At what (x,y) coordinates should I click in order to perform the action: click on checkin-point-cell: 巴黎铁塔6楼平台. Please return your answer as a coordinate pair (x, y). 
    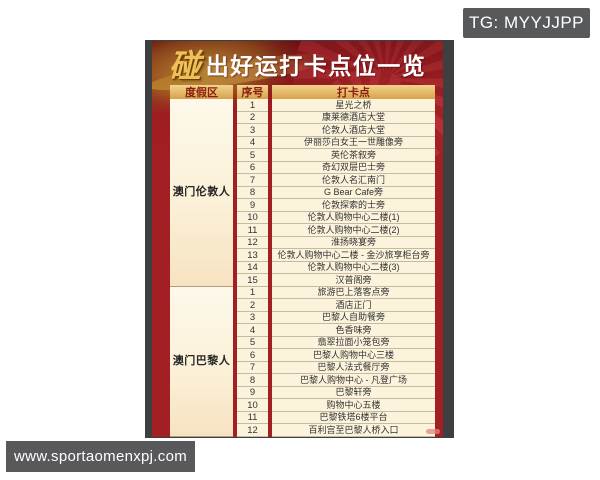
    Looking at the image, I should click on (353, 417).